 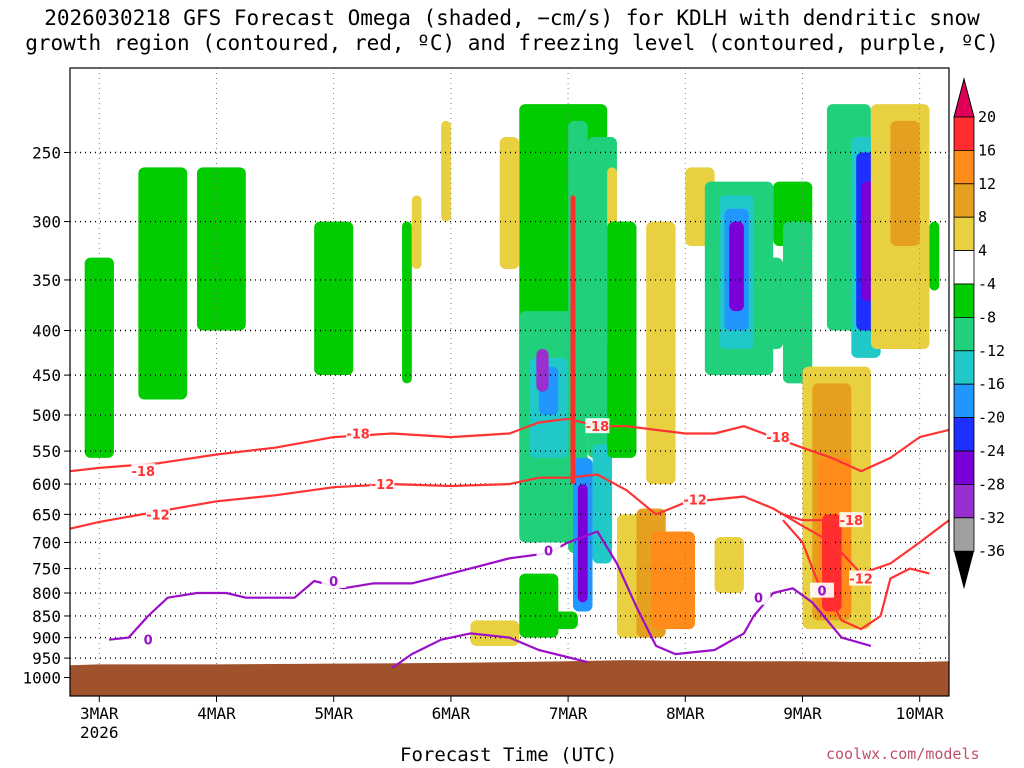 What do you see at coordinates (46, 153) in the screenshot?
I see `y-tick-label: 250` at bounding box center [46, 153].